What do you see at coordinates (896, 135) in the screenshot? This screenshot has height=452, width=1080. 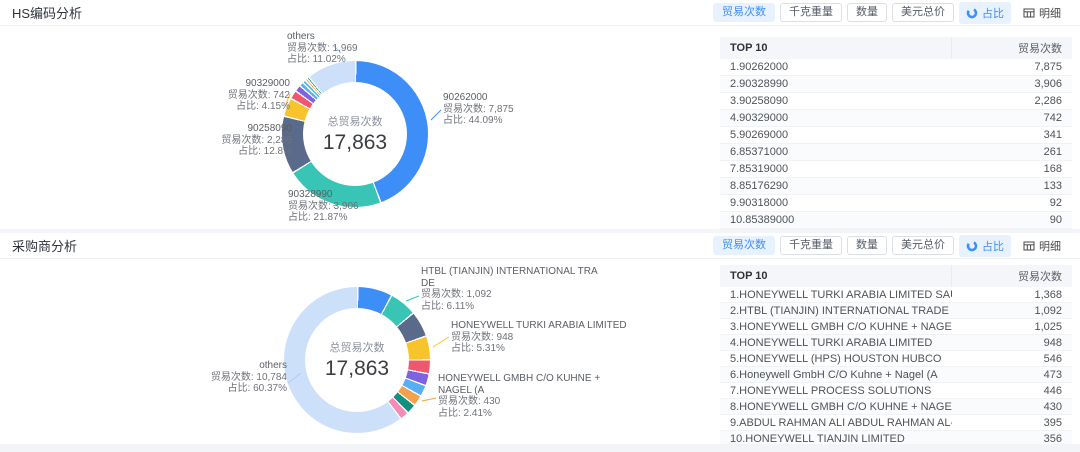 I see `table-row: 5.90269000 341` at bounding box center [896, 135].